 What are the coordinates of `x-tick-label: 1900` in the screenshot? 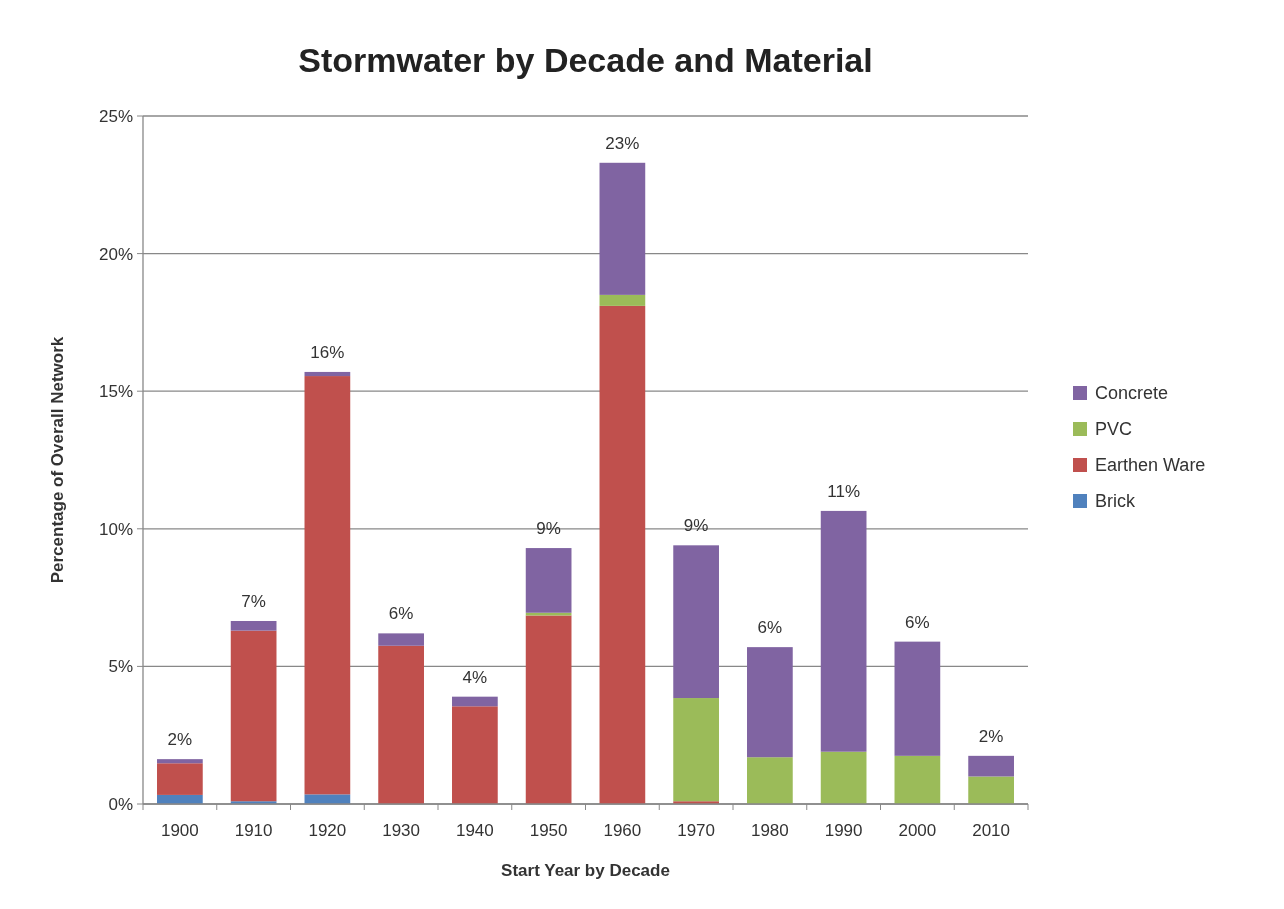 It's located at (179, 830).